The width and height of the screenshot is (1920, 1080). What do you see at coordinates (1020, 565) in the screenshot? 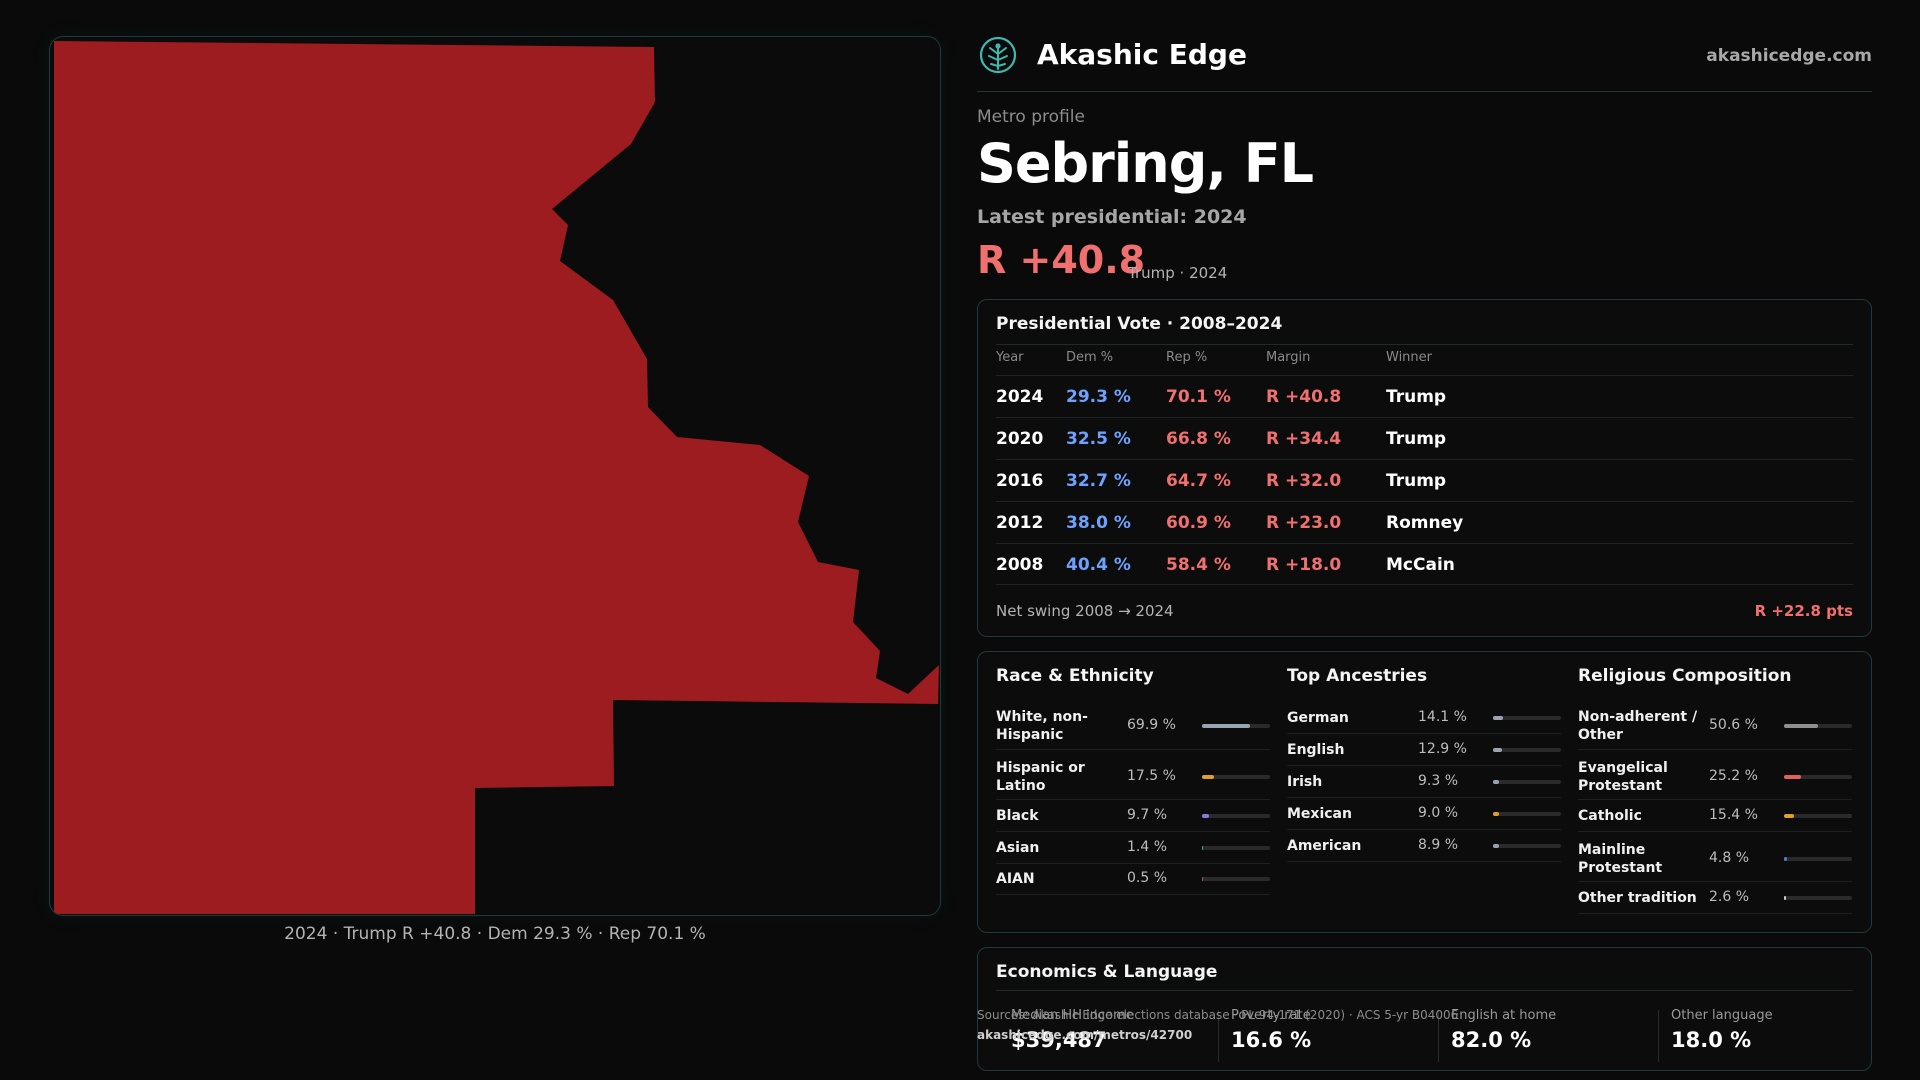
I see `year-cell: 2008` at bounding box center [1020, 565].